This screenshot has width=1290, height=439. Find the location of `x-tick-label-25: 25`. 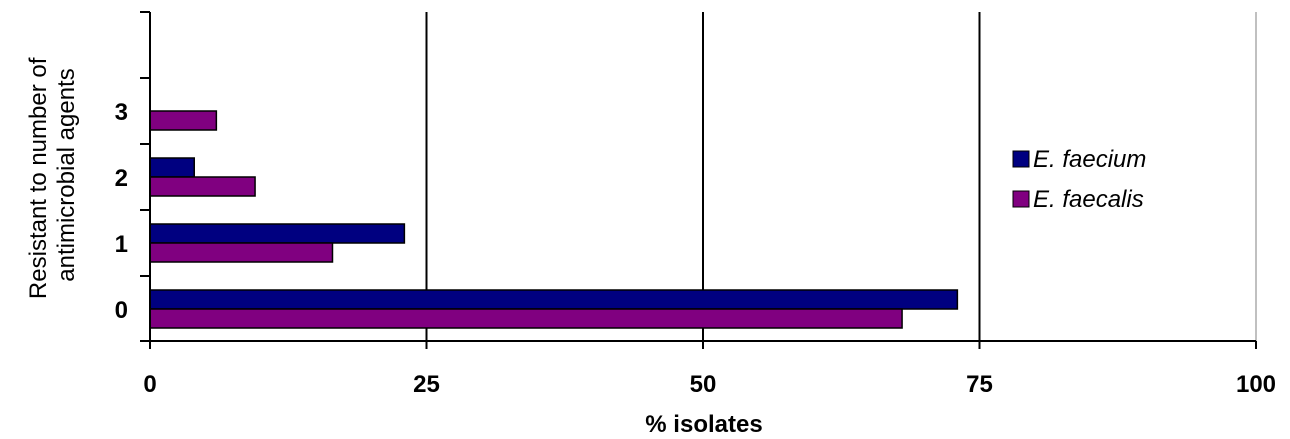

x-tick-label-25: 25 is located at coordinates (426, 384).